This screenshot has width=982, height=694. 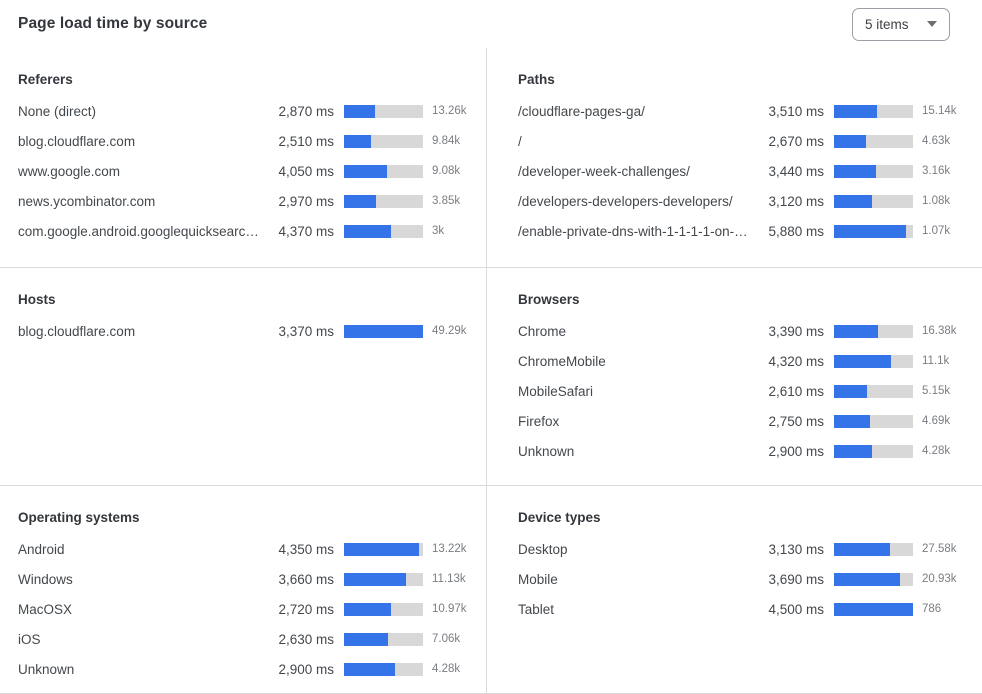 I want to click on metric-label: ChromeMobile, so click(x=562, y=361).